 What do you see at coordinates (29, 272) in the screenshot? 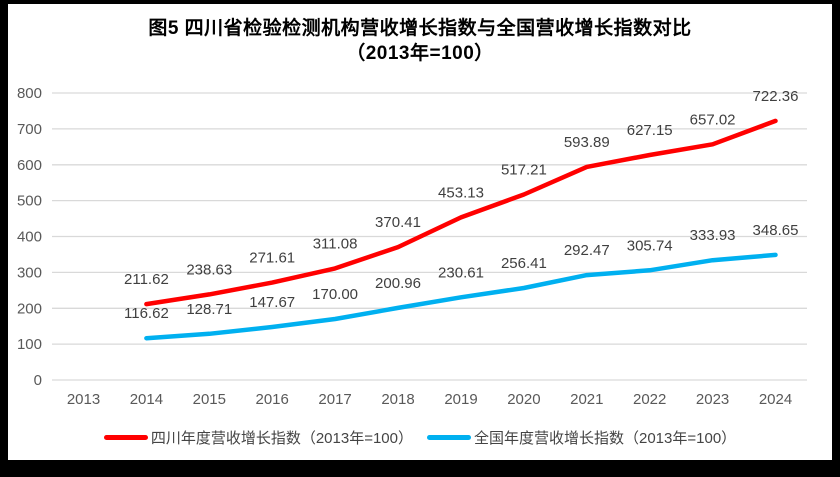
I see `y-tick-label: 300` at bounding box center [29, 272].